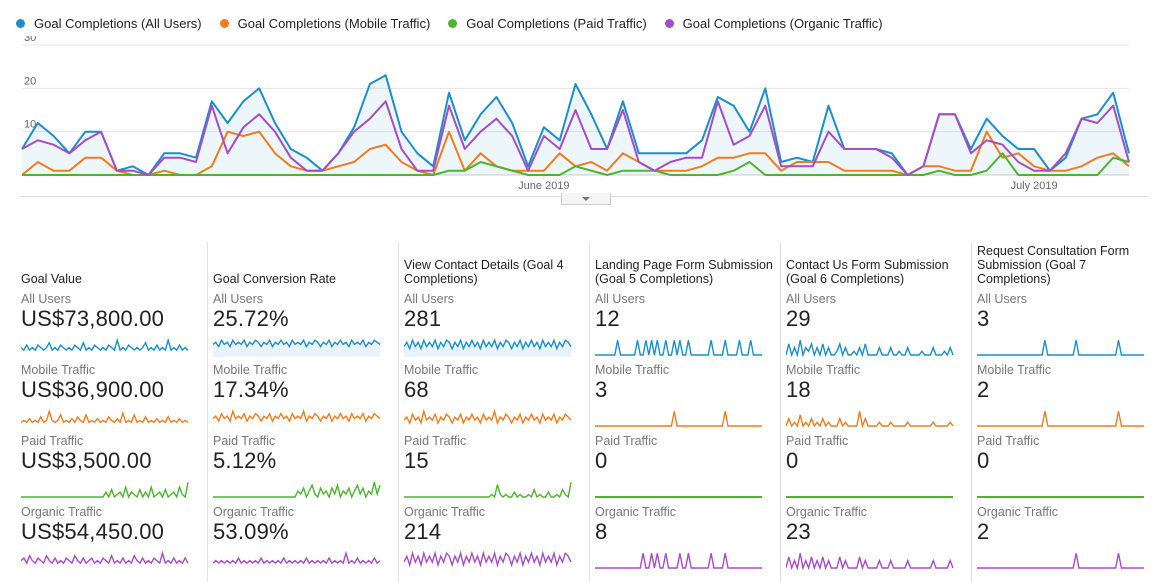 This screenshot has width=1171, height=582. I want to click on segment-value: 5.12%, so click(245, 460).